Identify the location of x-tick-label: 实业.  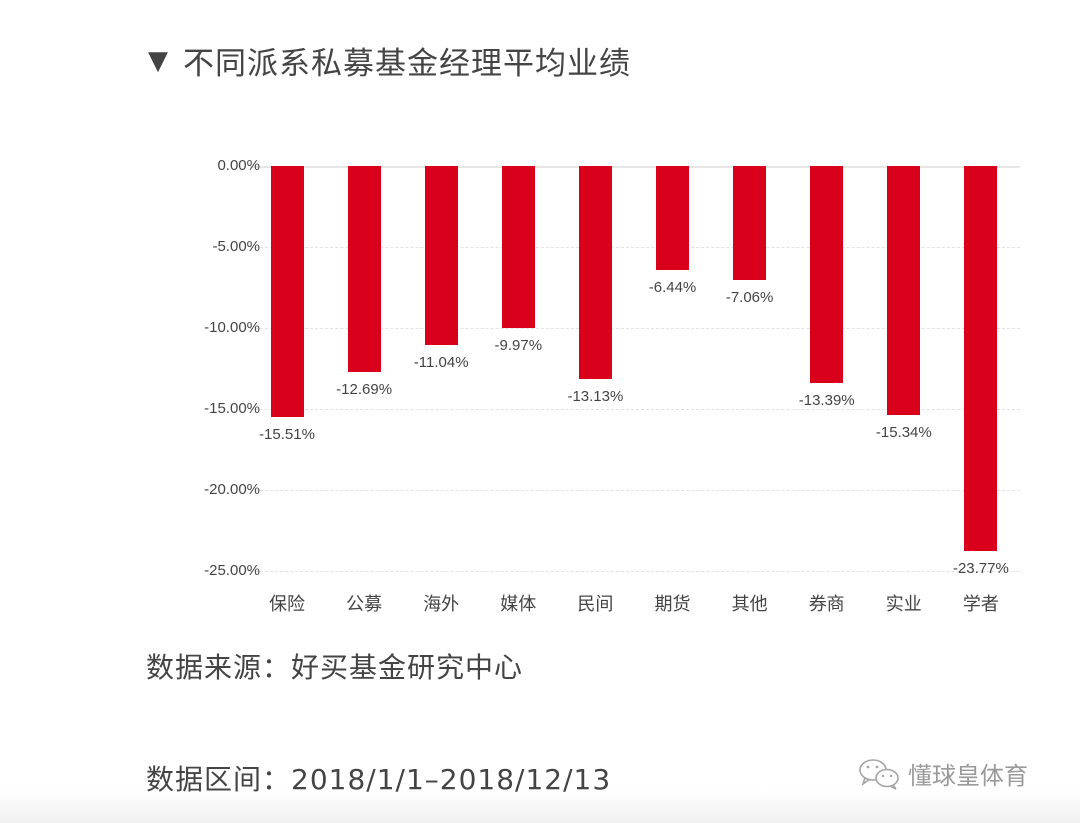
(903, 604).